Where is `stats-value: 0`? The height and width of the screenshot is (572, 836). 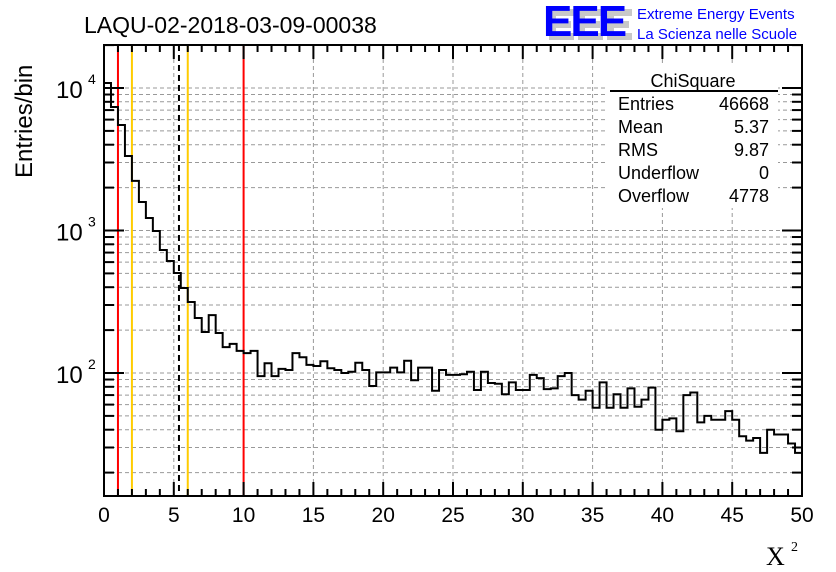 stats-value: 0 is located at coordinates (764, 173).